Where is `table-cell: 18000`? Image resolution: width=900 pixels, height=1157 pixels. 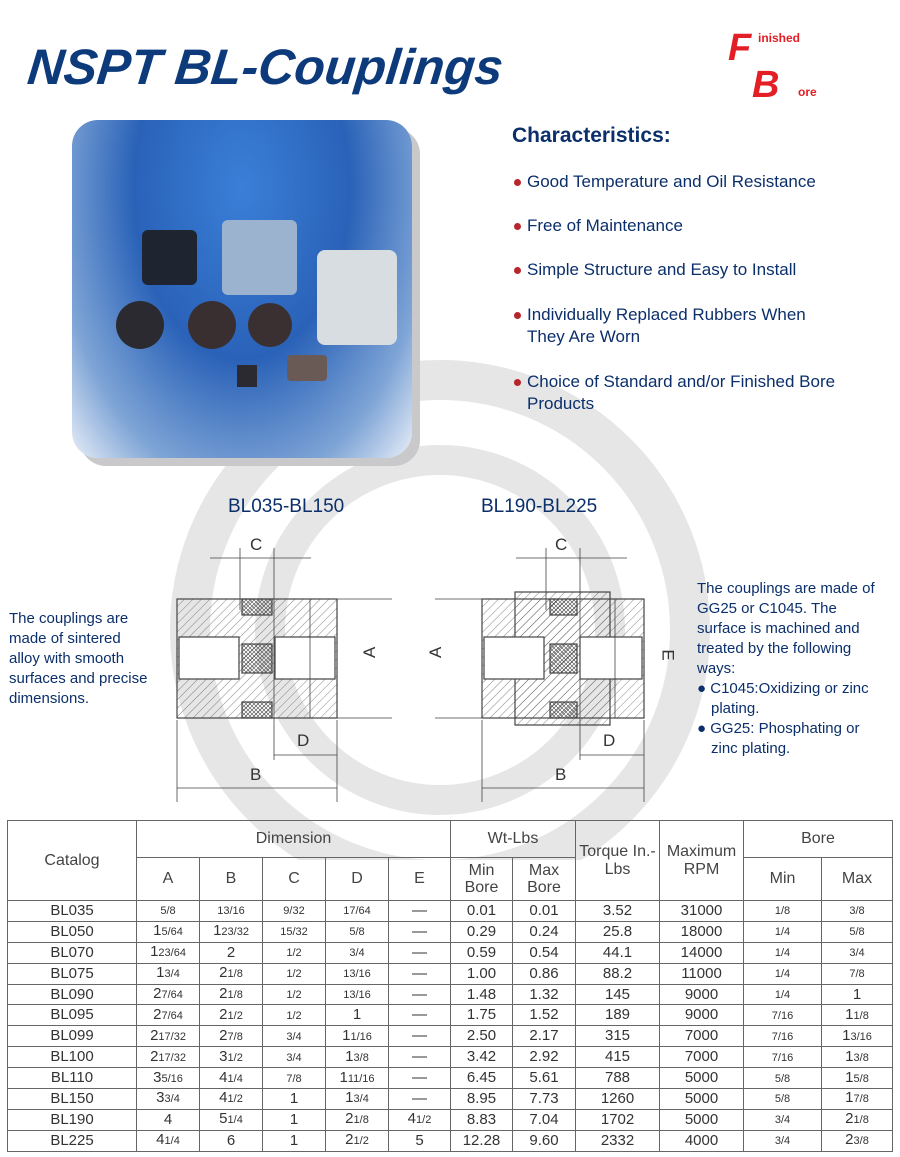 table-cell: 18000 is located at coordinates (701, 931).